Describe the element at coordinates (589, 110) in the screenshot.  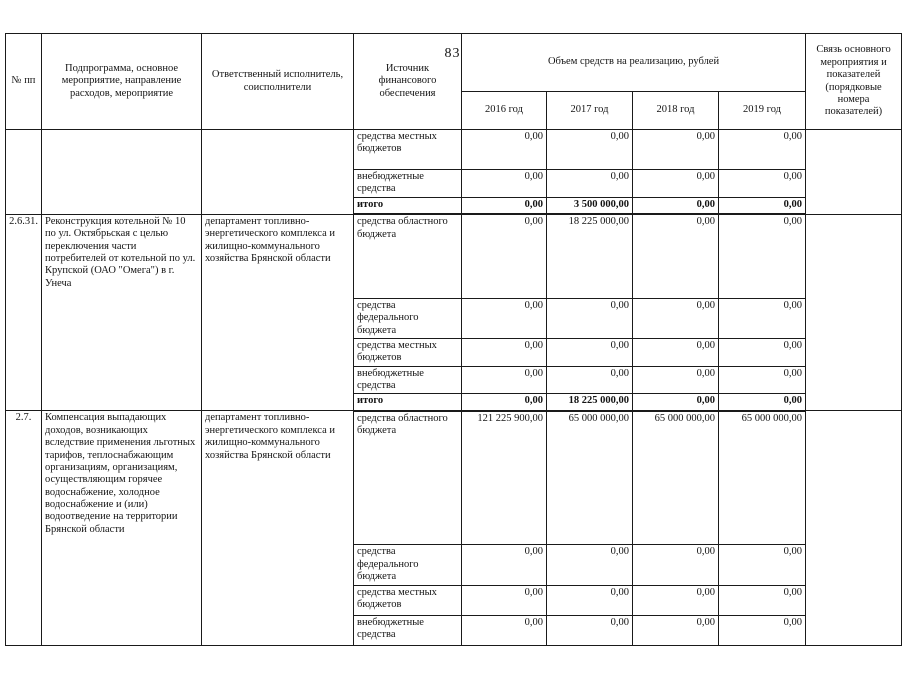
I see `header-year-2017: 2017 год` at that location.